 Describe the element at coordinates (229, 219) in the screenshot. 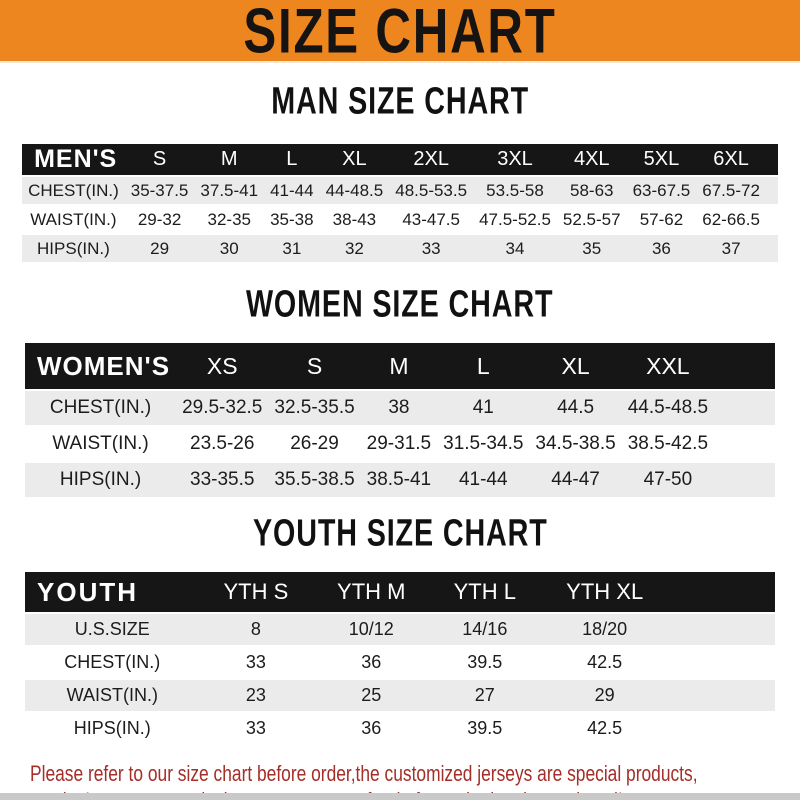

I see `table-cell: 32-35` at that location.